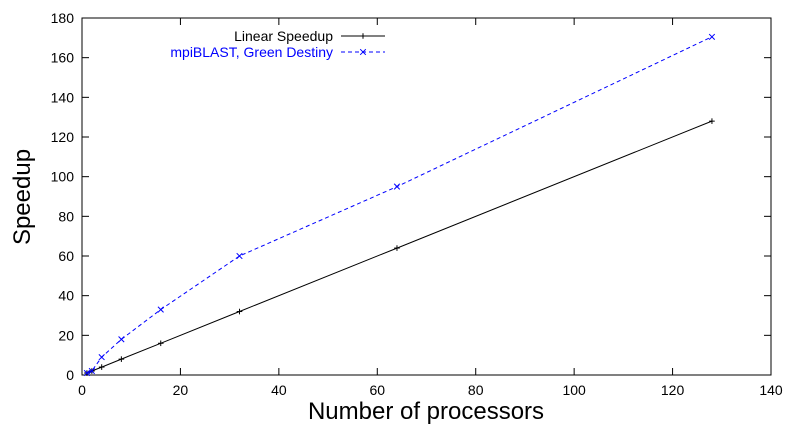 The width and height of the screenshot is (788, 427). I want to click on x-tick-label: 100, so click(574, 390).